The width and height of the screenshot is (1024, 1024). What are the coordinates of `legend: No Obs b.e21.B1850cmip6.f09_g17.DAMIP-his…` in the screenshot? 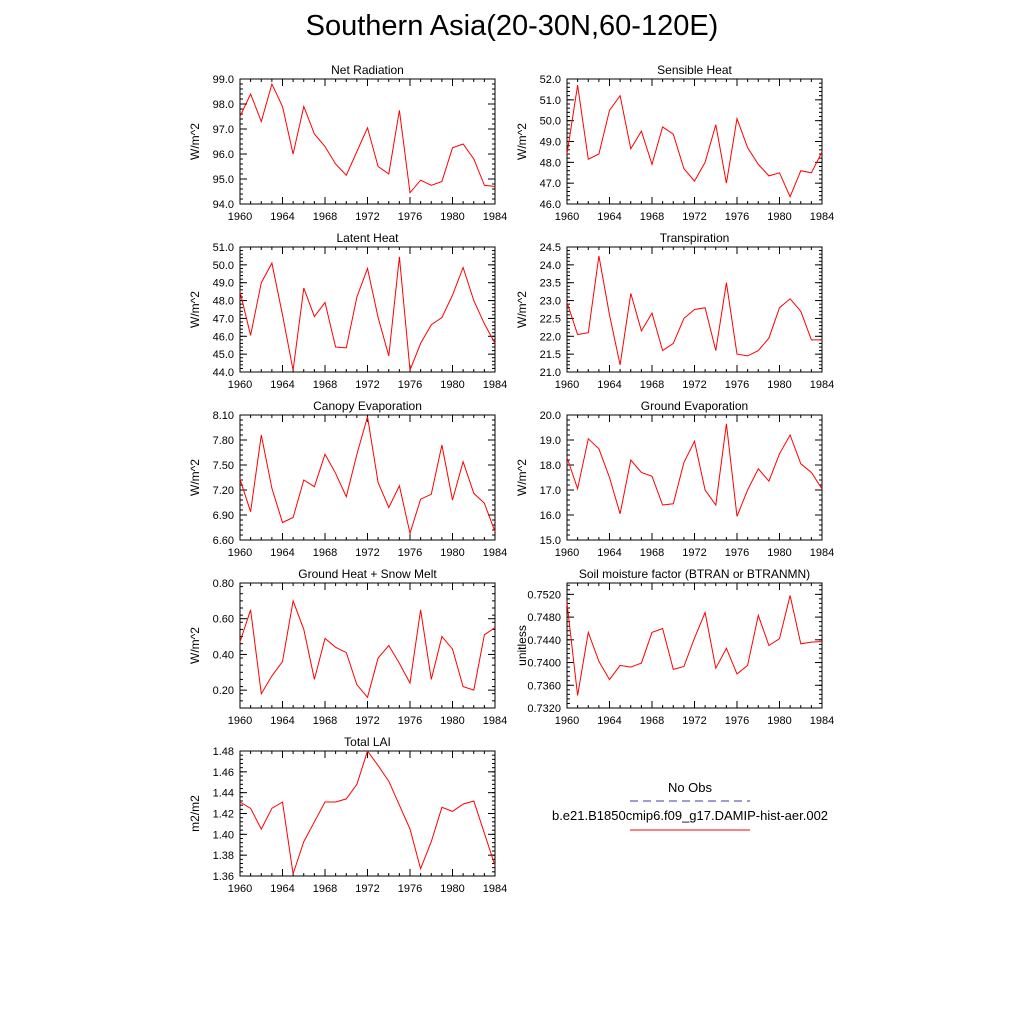 It's located at (690, 805).